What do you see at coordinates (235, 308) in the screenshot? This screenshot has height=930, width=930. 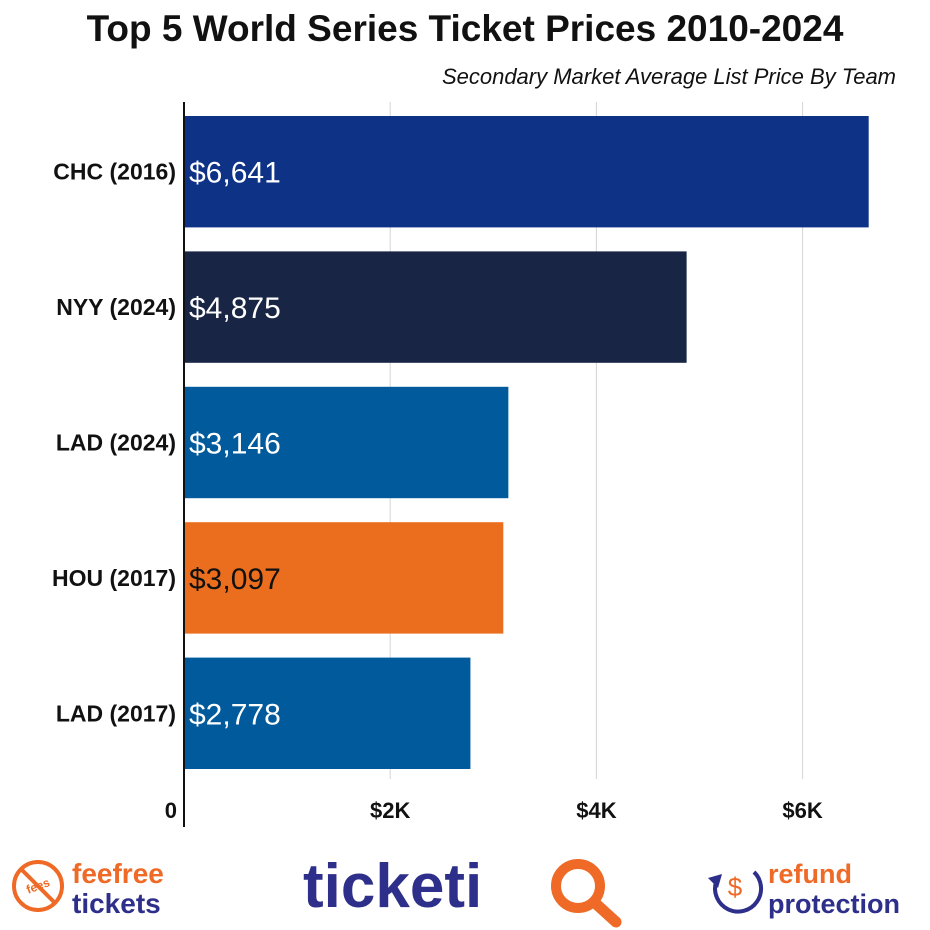 I see `bar-value-label-1: $4,875` at bounding box center [235, 308].